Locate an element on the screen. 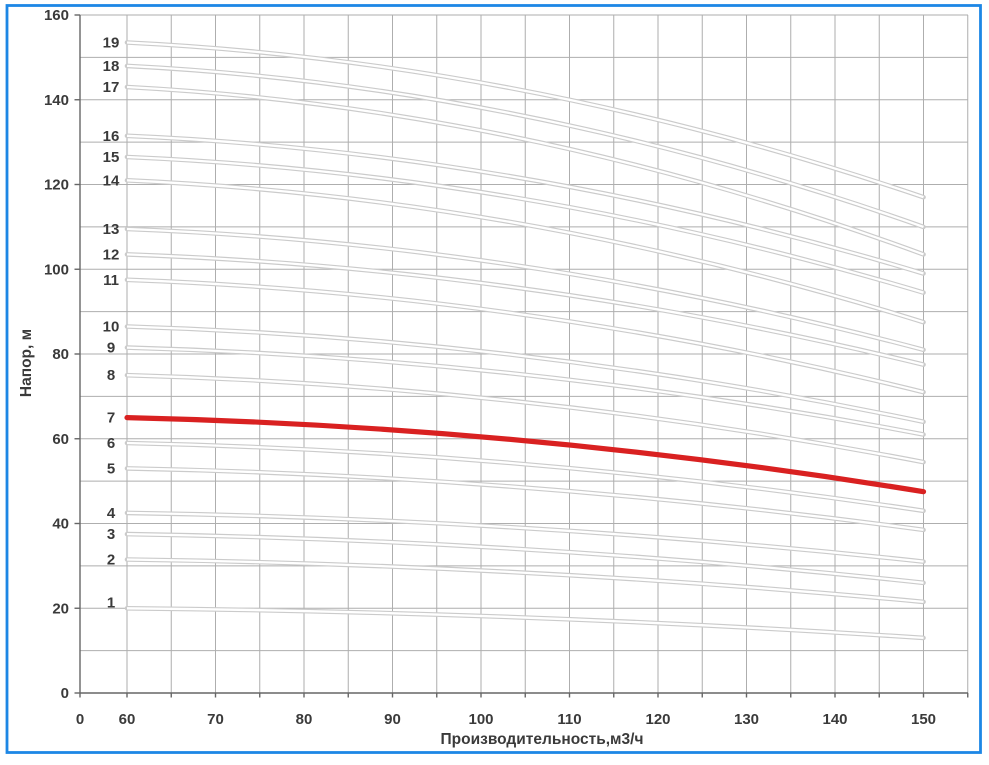 This screenshot has height=765, width=989. curve-label-19: 19 is located at coordinates (111, 43).